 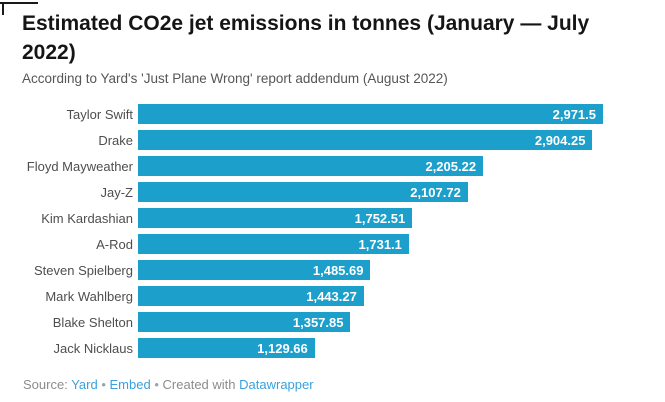 I want to click on bar-track: 1,731.1, so click(x=370, y=244).